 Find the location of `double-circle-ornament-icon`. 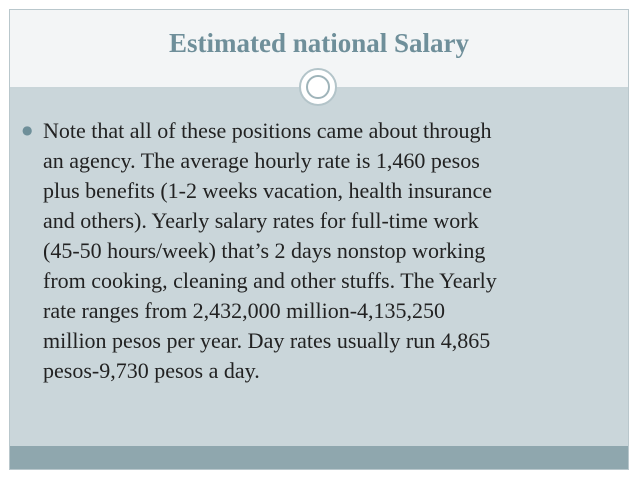

double-circle-ornament-icon is located at coordinates (318, 87).